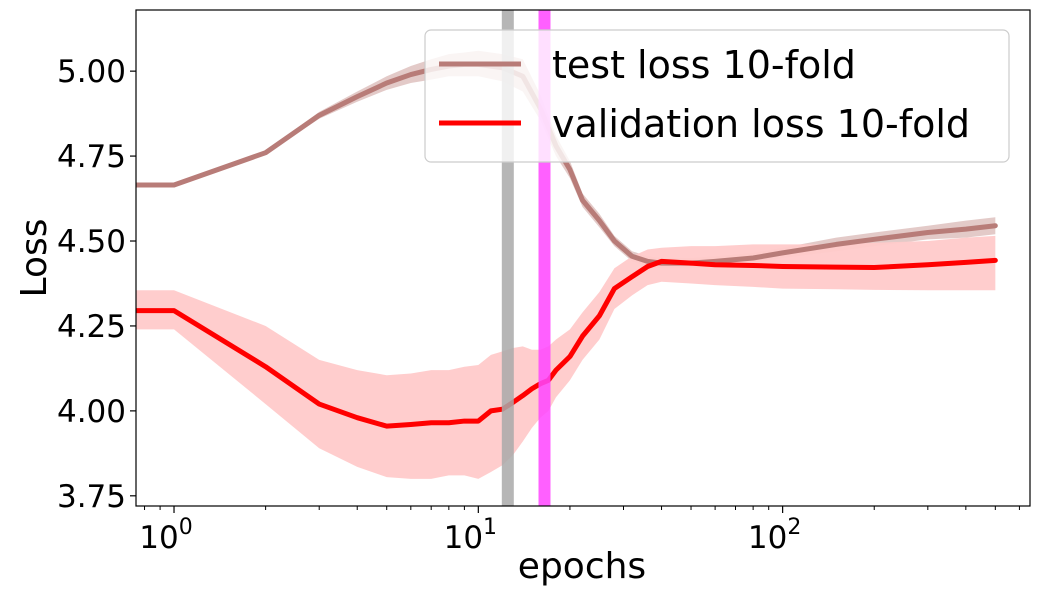 This screenshot has width=1039, height=594. What do you see at coordinates (582, 566) in the screenshot?
I see `x-axis-label: epochs` at bounding box center [582, 566].